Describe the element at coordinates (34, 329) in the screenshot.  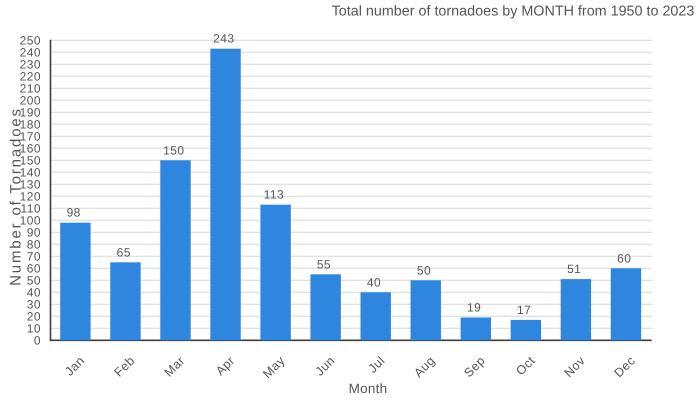
I see `svg-text: 10` at that location.